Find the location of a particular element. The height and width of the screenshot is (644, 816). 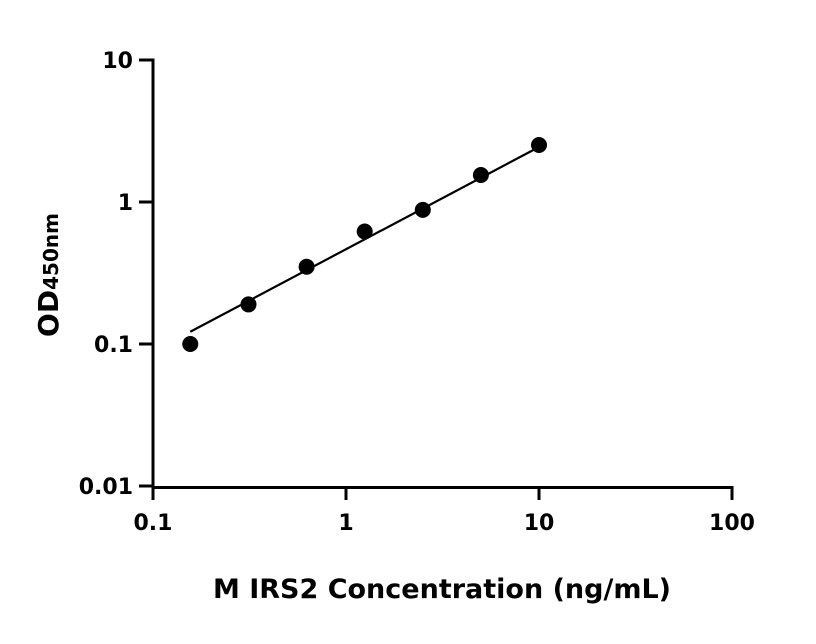

x-tick-label: 1 is located at coordinates (345, 523).